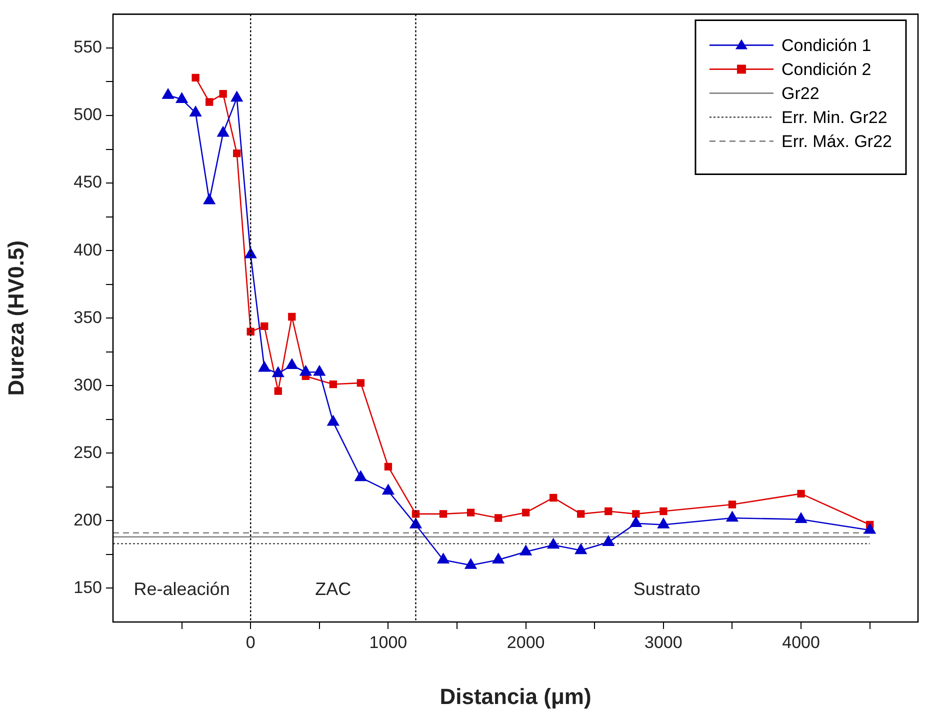 The height and width of the screenshot is (715, 926). Describe the element at coordinates (88, 587) in the screenshot. I see `y-tick-label: 150` at that location.